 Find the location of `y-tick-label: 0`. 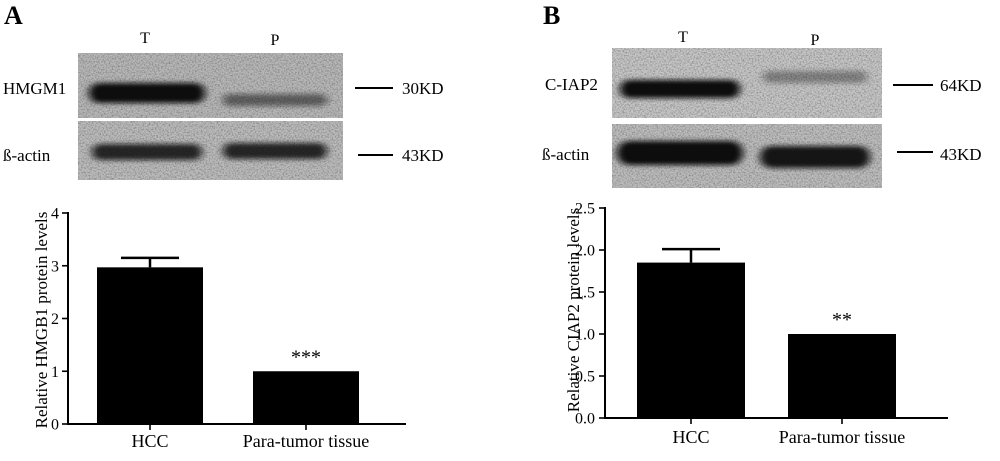

y-tick-label: 0 is located at coordinates (55, 425).